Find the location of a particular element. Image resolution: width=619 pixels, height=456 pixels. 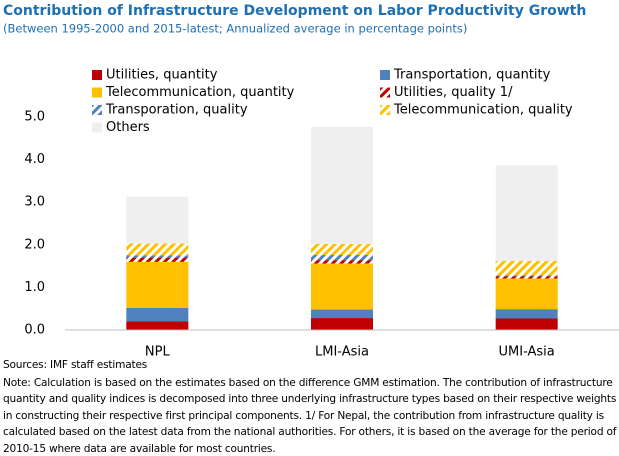

legend-label: Transportation, quantity is located at coordinates (472, 75).